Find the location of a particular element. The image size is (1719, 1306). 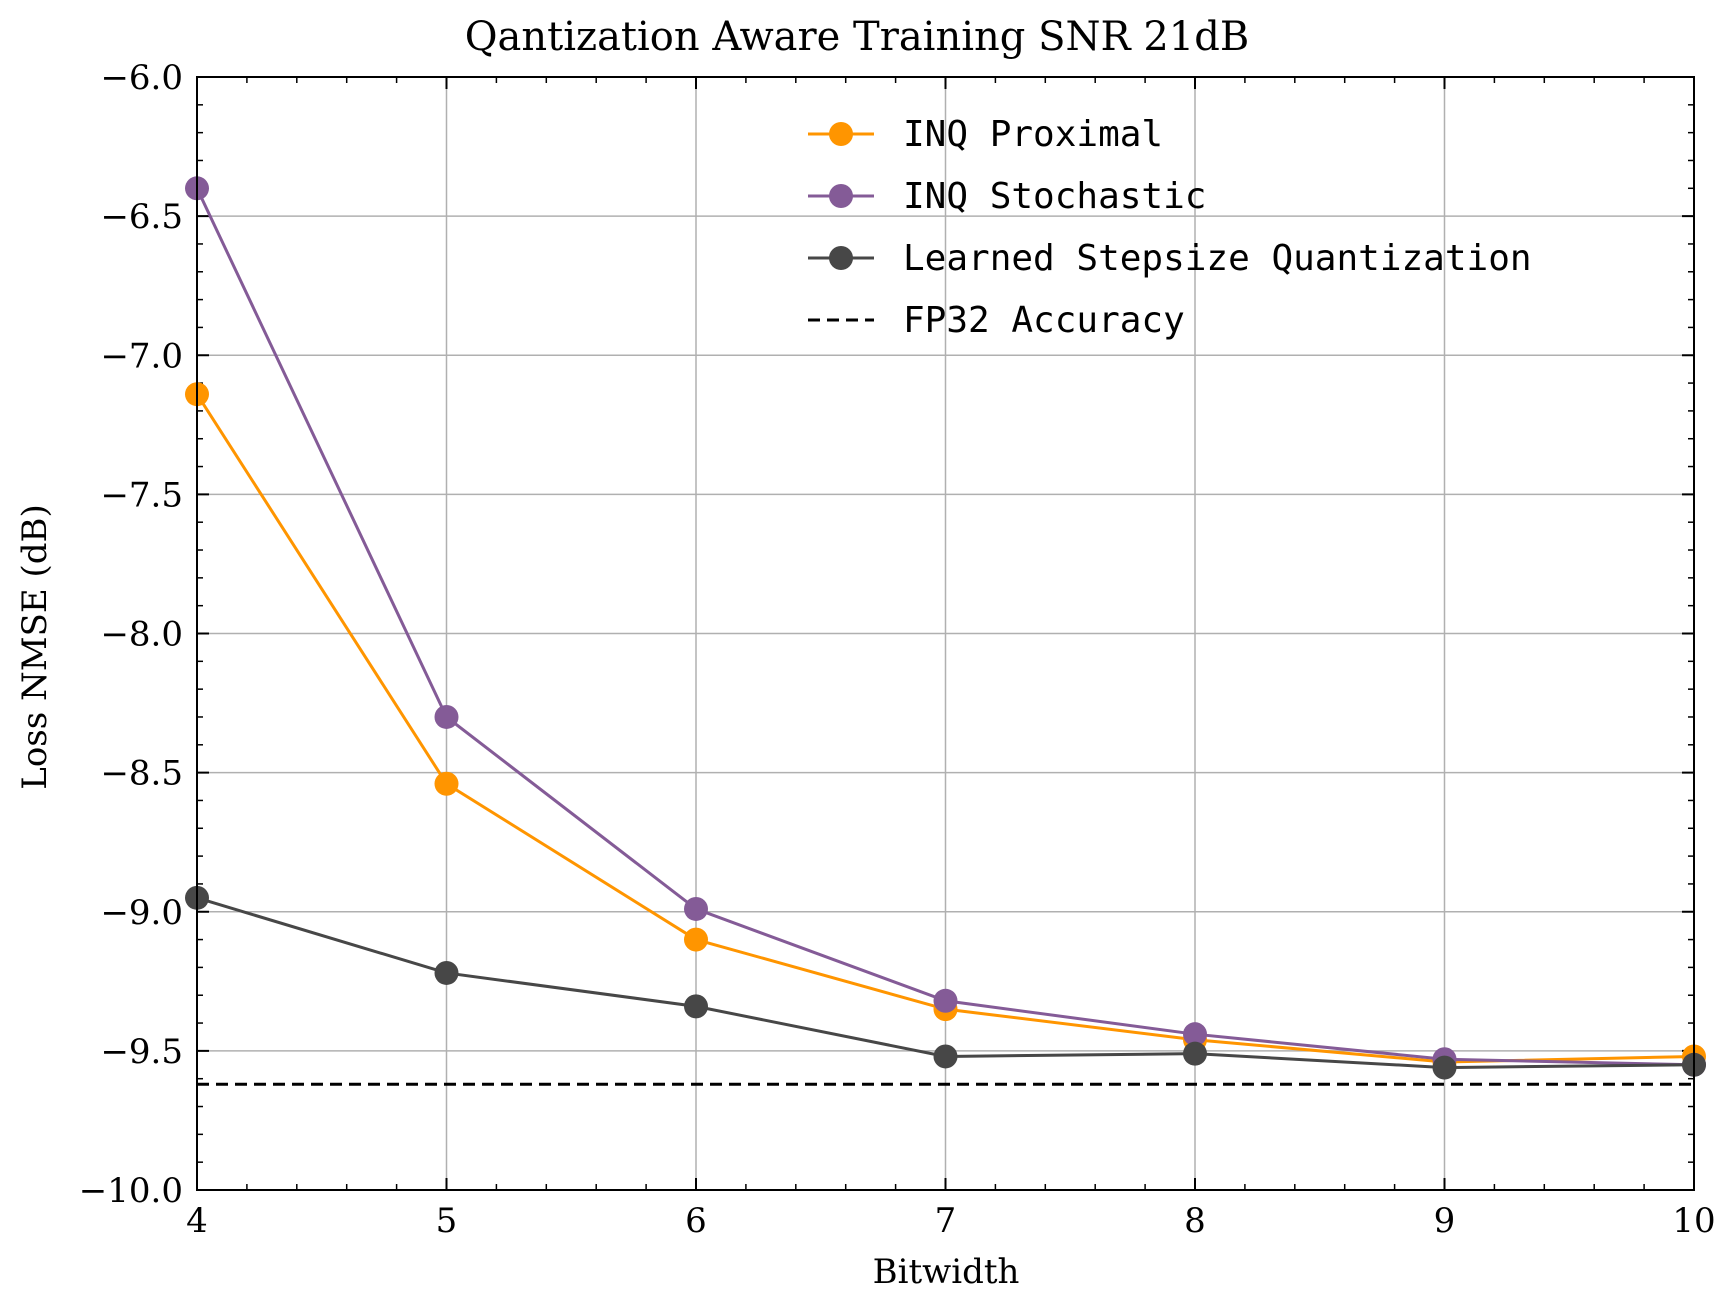

legend-label: INQ Stochastic is located at coordinates (1054, 196).